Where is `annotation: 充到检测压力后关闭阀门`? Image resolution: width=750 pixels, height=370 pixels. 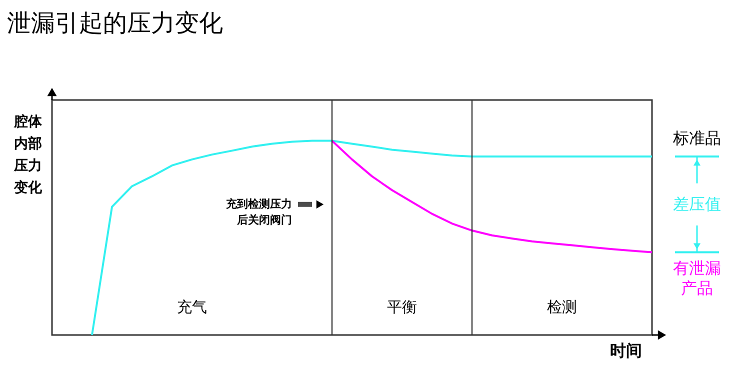 annotation: 充到检测压力后关闭阀门 is located at coordinates (258, 211).